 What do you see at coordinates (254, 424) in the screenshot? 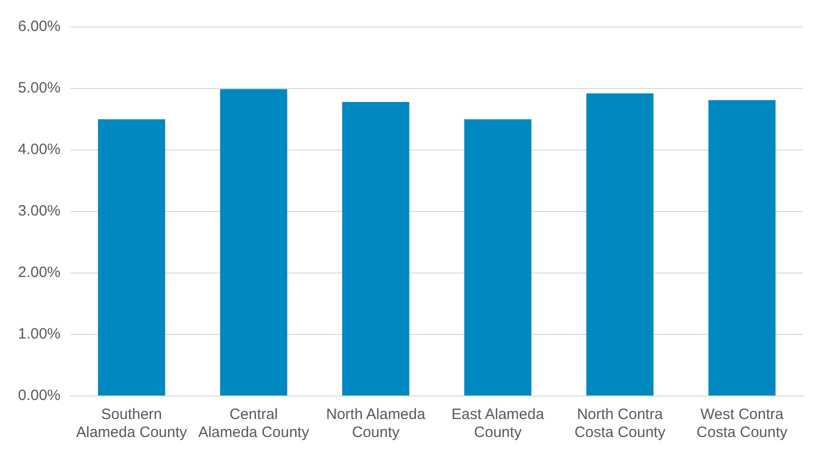
I see `x-tick-label: Central Alameda County` at bounding box center [254, 424].